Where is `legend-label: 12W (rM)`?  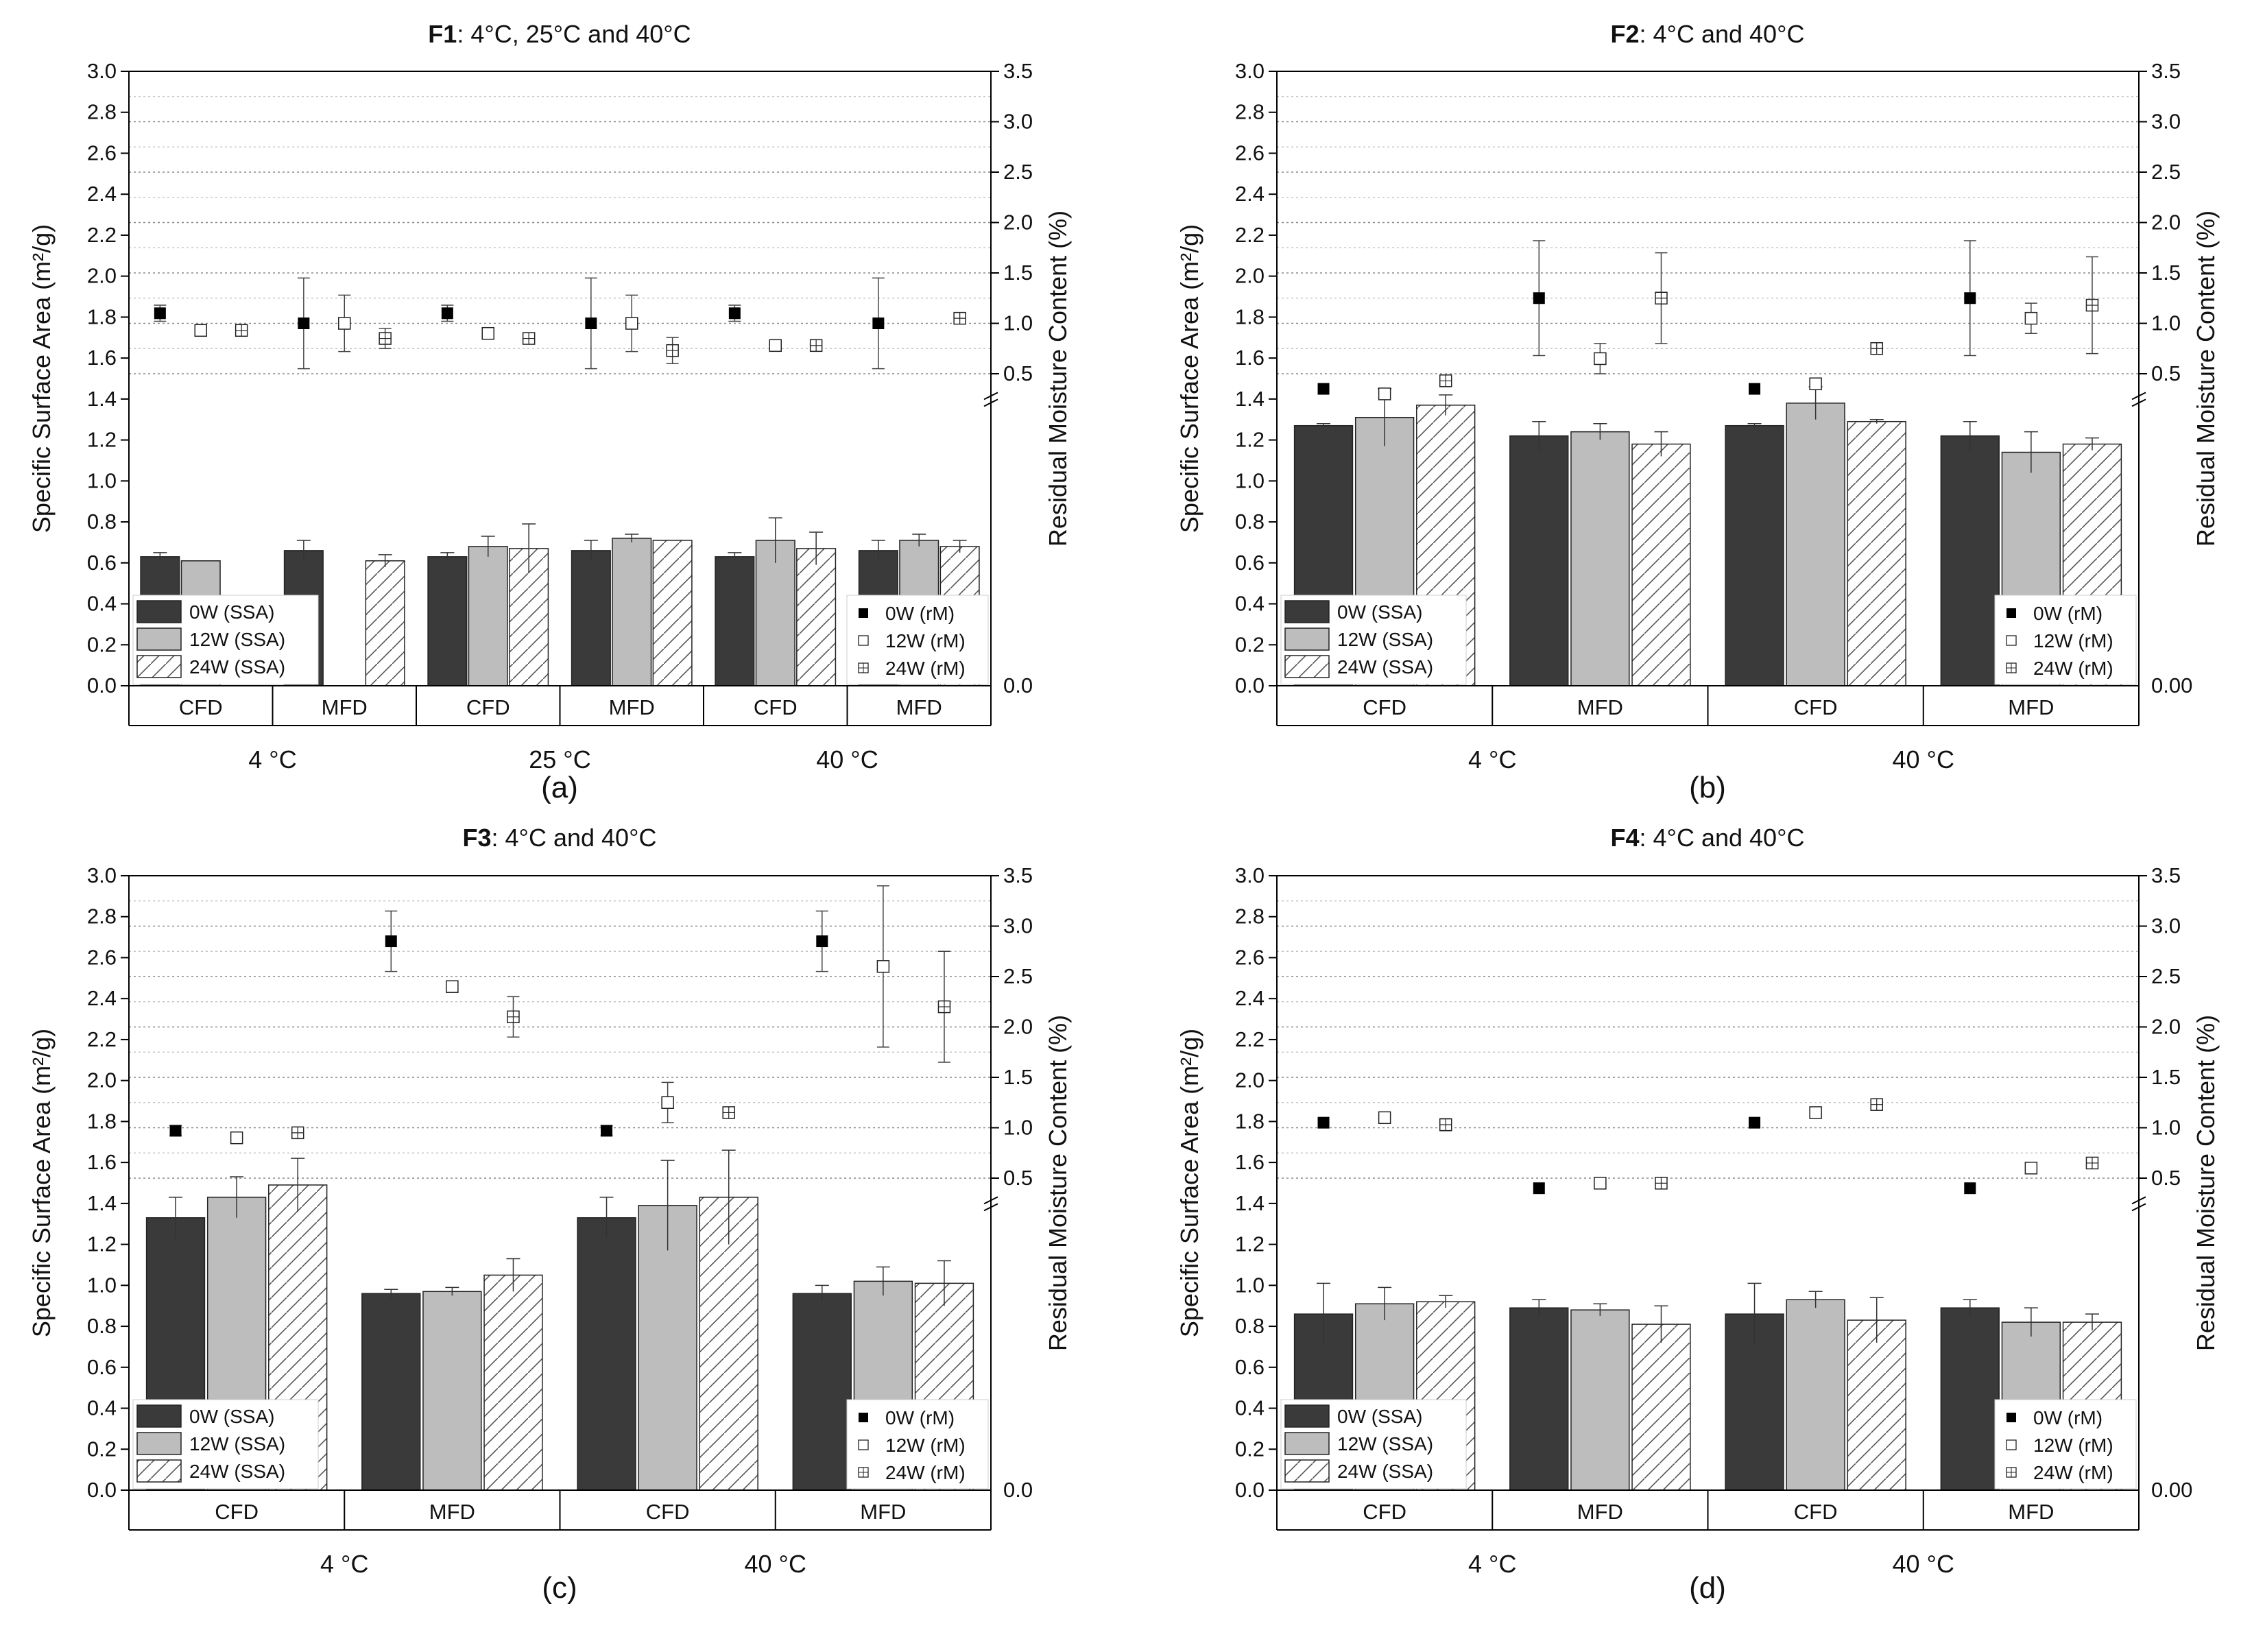 legend-label: 12W (rM) is located at coordinates (2073, 640).